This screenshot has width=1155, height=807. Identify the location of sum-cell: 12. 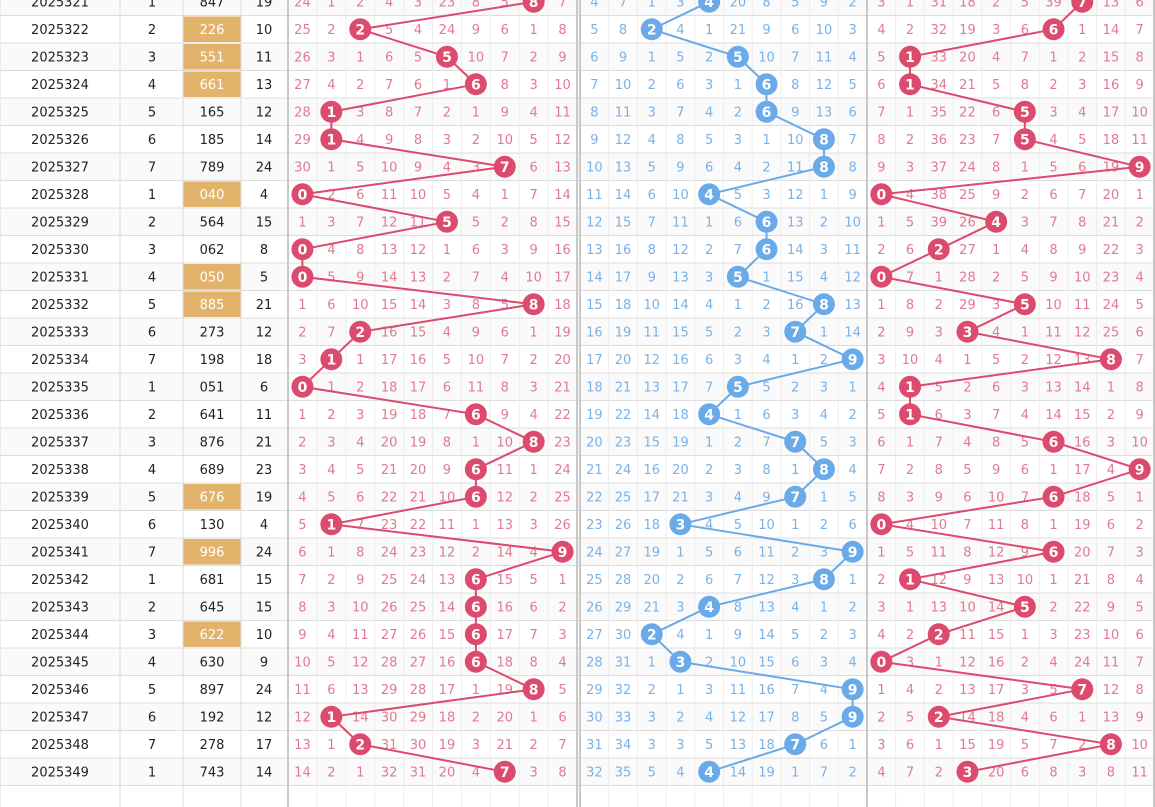
(264, 112).